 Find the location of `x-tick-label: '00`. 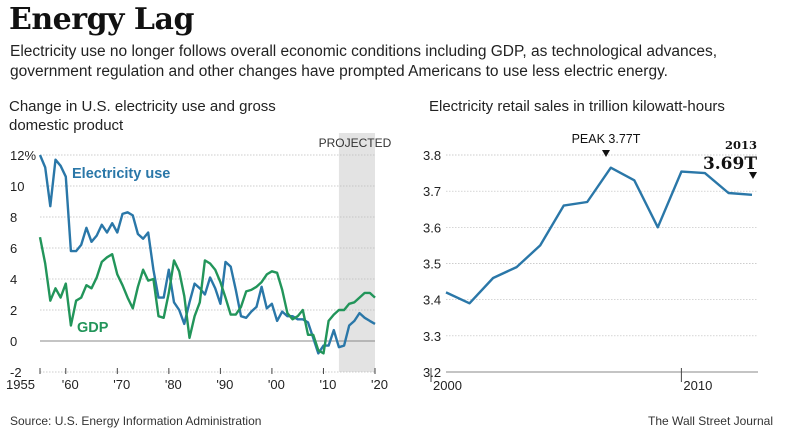

x-tick-label: '00 is located at coordinates (276, 384).